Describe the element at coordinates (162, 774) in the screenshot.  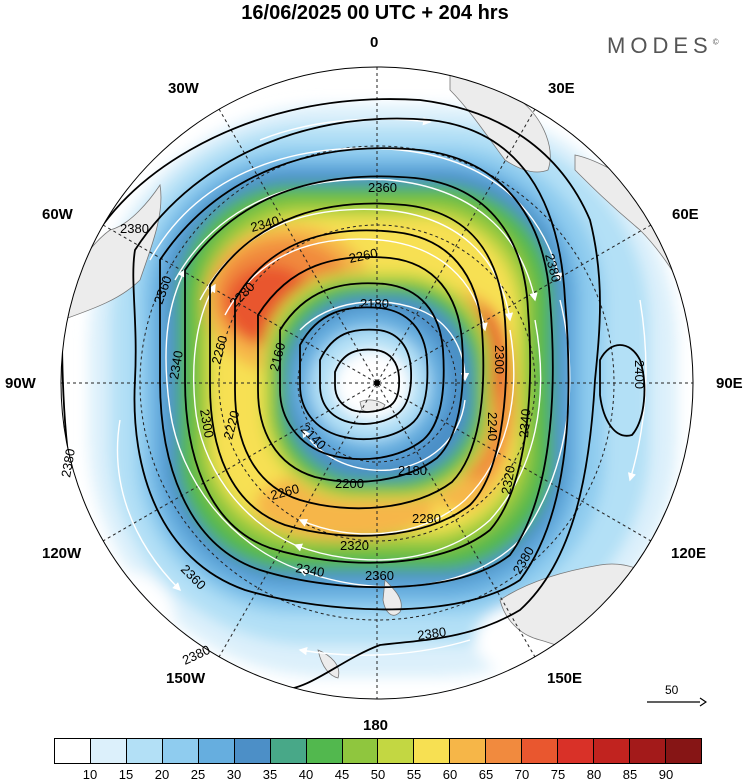
I see `color-scale-tick-label: 20` at that location.